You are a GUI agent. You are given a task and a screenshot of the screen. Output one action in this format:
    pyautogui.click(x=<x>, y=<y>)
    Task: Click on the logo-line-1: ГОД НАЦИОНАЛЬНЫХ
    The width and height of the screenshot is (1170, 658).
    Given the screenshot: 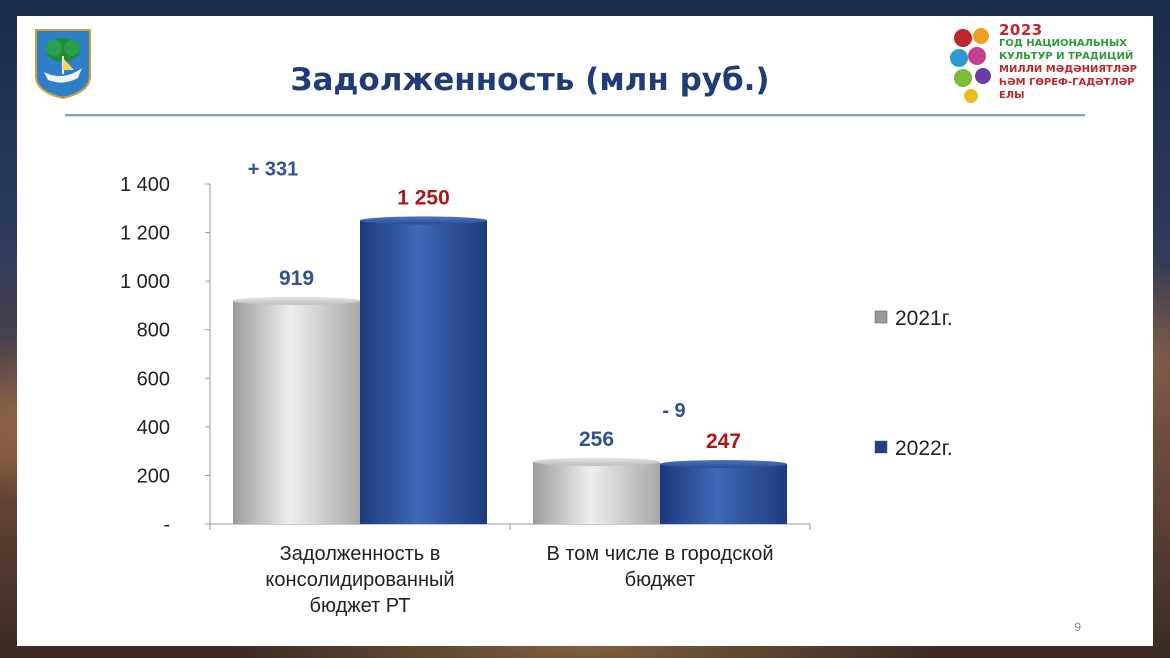 What is the action you would take?
    pyautogui.click(x=1063, y=43)
    